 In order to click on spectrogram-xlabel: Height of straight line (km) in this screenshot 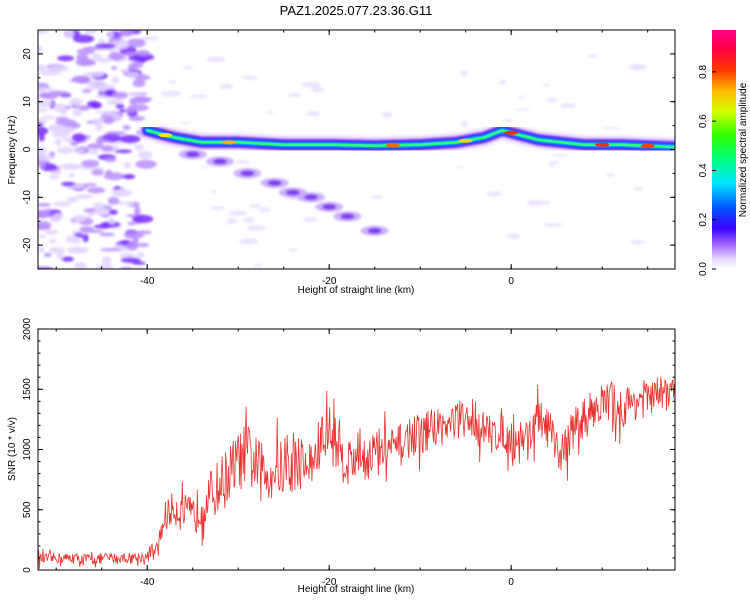, I will do `click(356, 290)`.